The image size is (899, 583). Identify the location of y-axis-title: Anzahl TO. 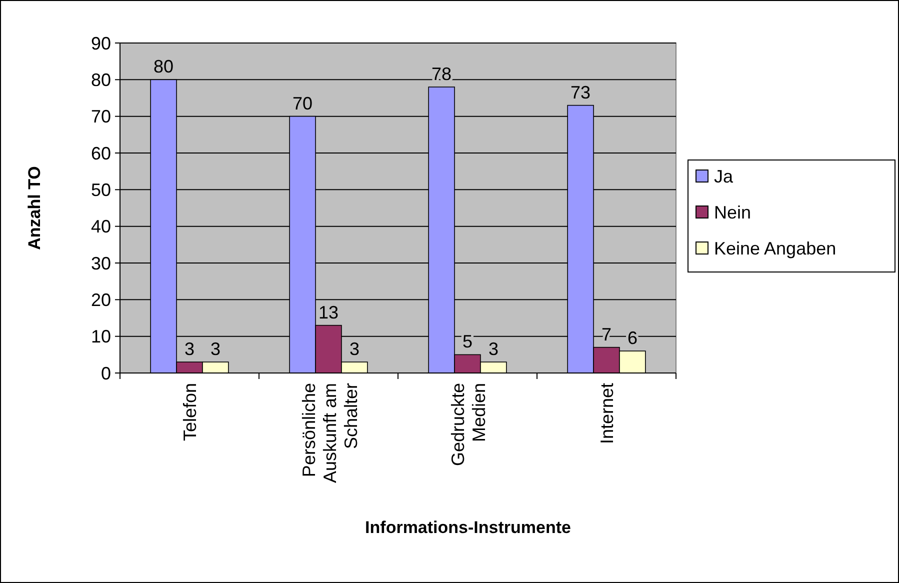
(34, 208).